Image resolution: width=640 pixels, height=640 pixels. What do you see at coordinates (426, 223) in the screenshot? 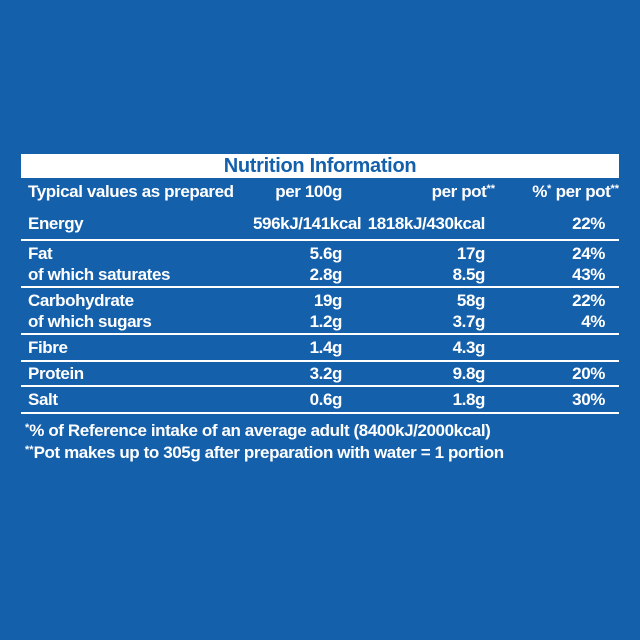
I see `value-per-pot: 1818kJ/430kcal` at bounding box center [426, 223].